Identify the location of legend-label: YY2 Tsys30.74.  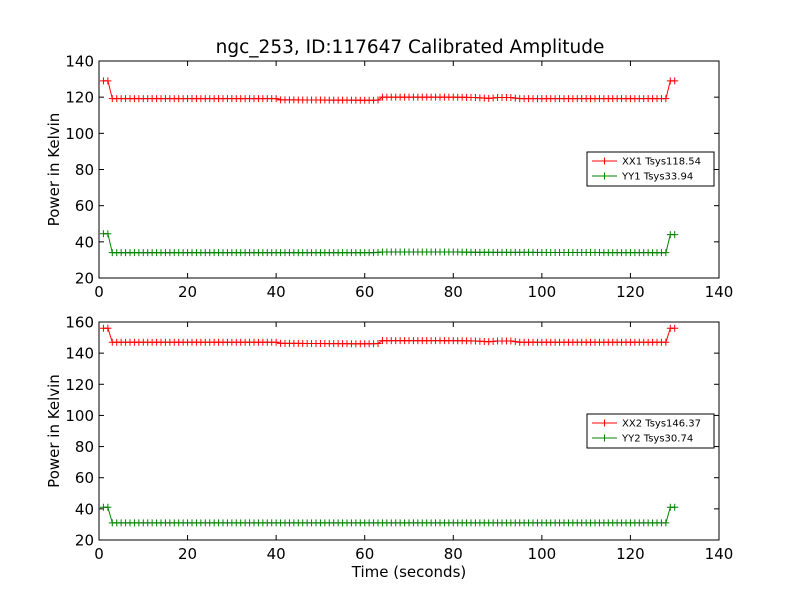
(657, 439).